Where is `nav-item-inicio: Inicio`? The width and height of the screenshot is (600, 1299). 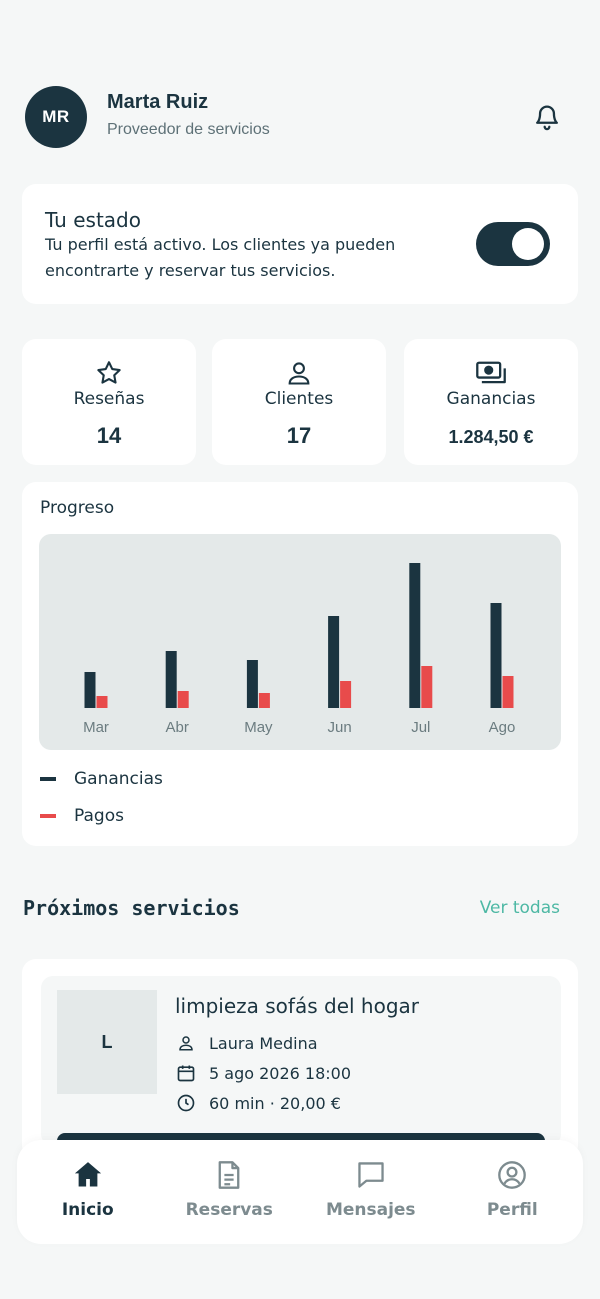
nav-item-inicio: Inicio is located at coordinates (88, 1192).